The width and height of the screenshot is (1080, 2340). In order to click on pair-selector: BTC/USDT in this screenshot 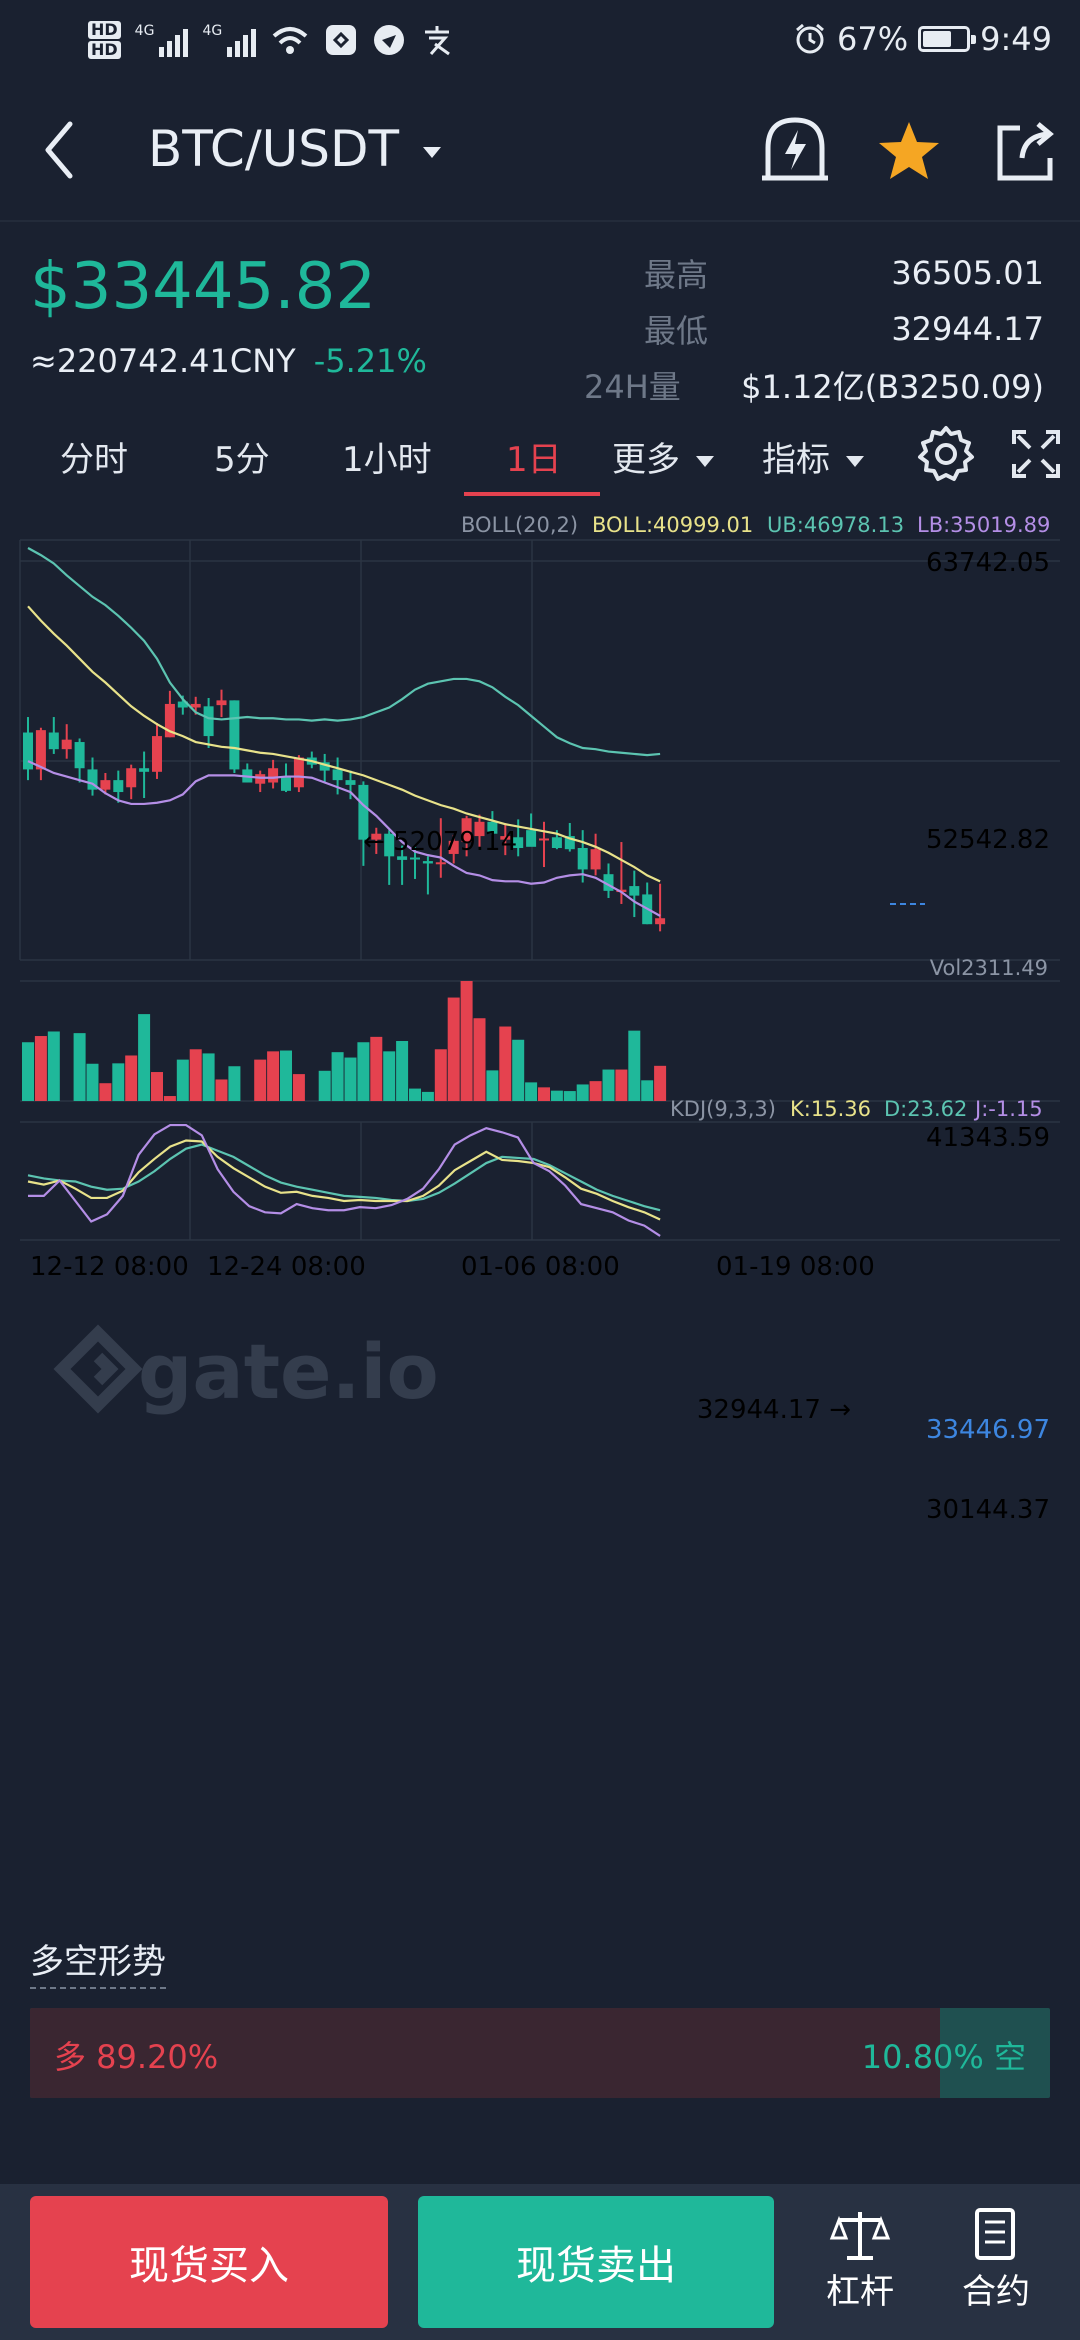, I will do `click(295, 149)`.